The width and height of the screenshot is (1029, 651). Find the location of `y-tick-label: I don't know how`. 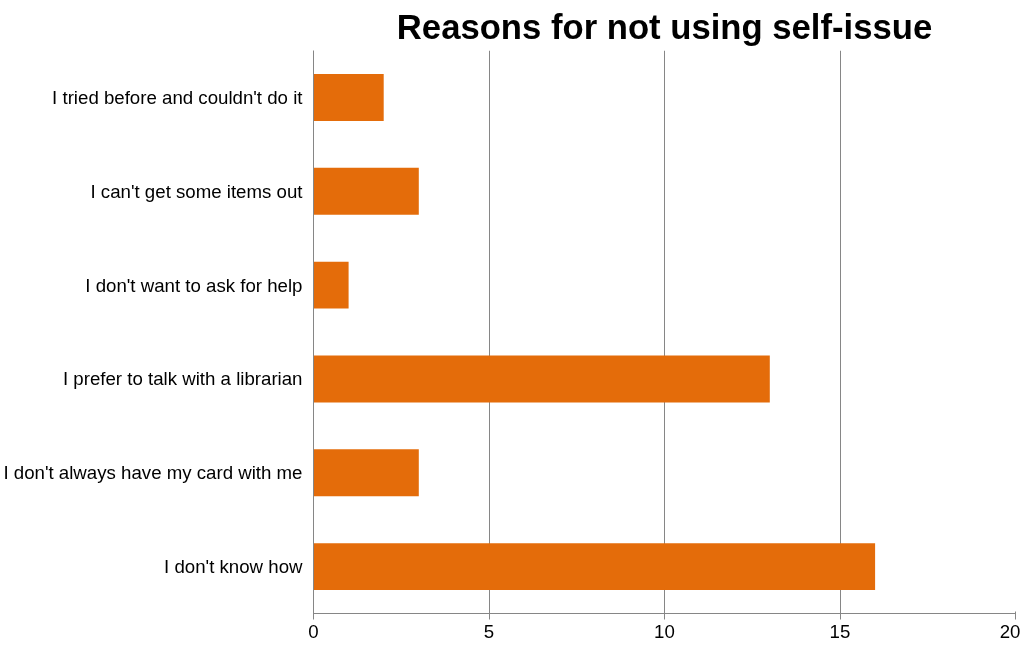

y-tick-label: I don't know how is located at coordinates (234, 567).